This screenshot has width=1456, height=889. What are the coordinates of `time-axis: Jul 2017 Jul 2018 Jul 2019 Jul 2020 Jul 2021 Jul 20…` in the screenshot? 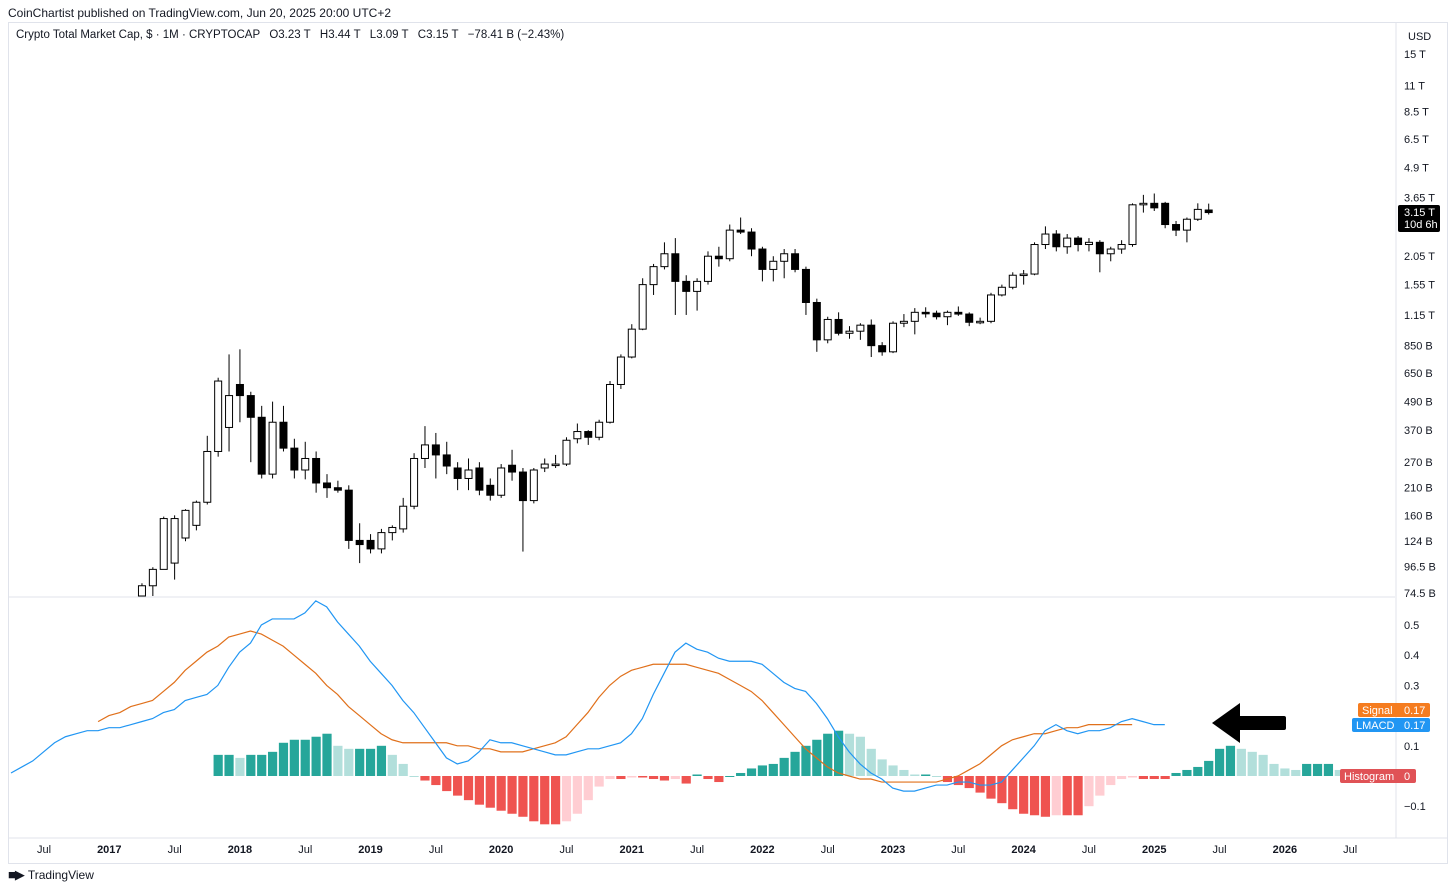 It's located at (697, 850).